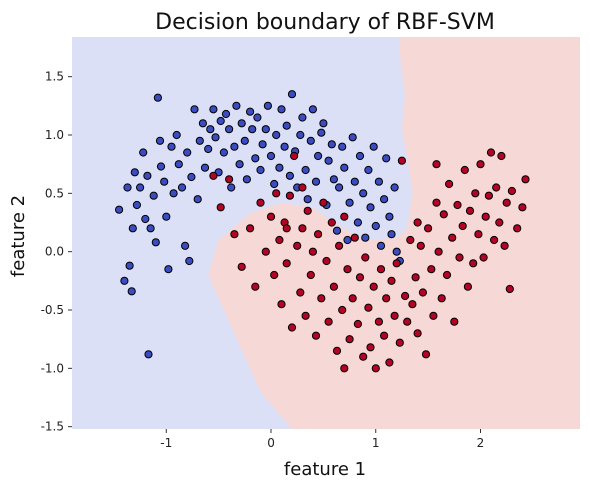  I want to click on x-axis-label: feature 1, so click(325, 469).